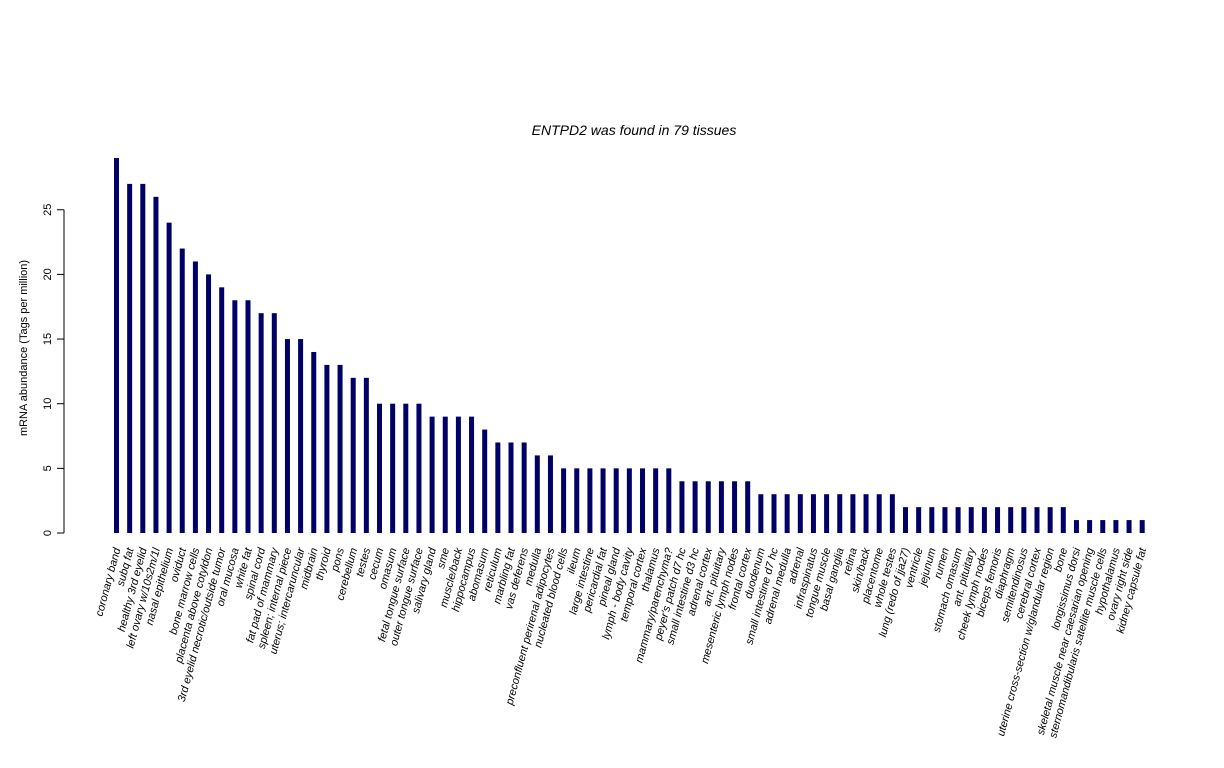 Image resolution: width=1224 pixels, height=768 pixels. What do you see at coordinates (48, 274) in the screenshot?
I see `y-tick-label: 20` at bounding box center [48, 274].